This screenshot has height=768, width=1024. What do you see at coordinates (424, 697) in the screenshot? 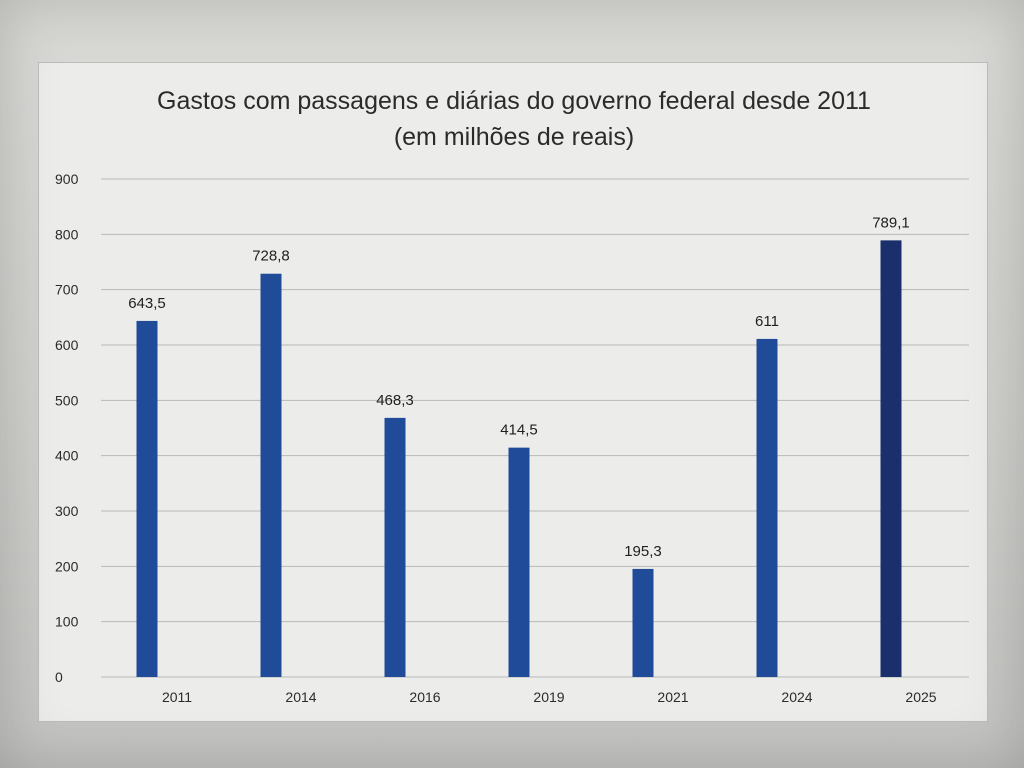
I see `x-tick-label: 2016` at bounding box center [424, 697].